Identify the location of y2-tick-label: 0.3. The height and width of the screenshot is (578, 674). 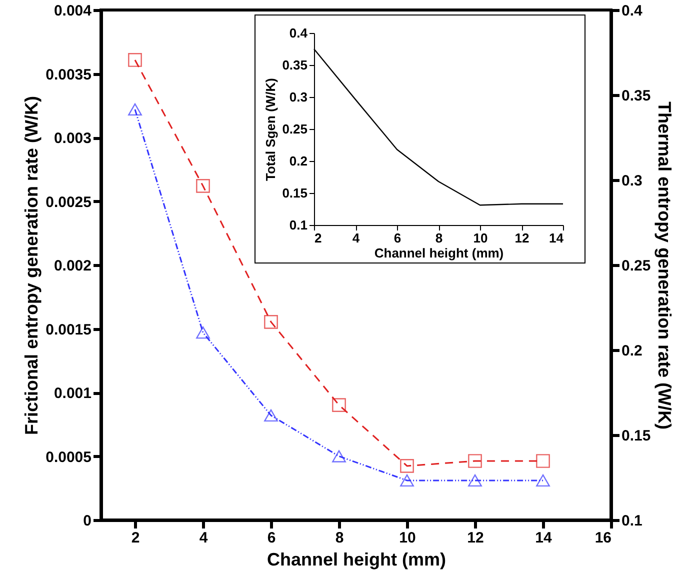
(632, 181).